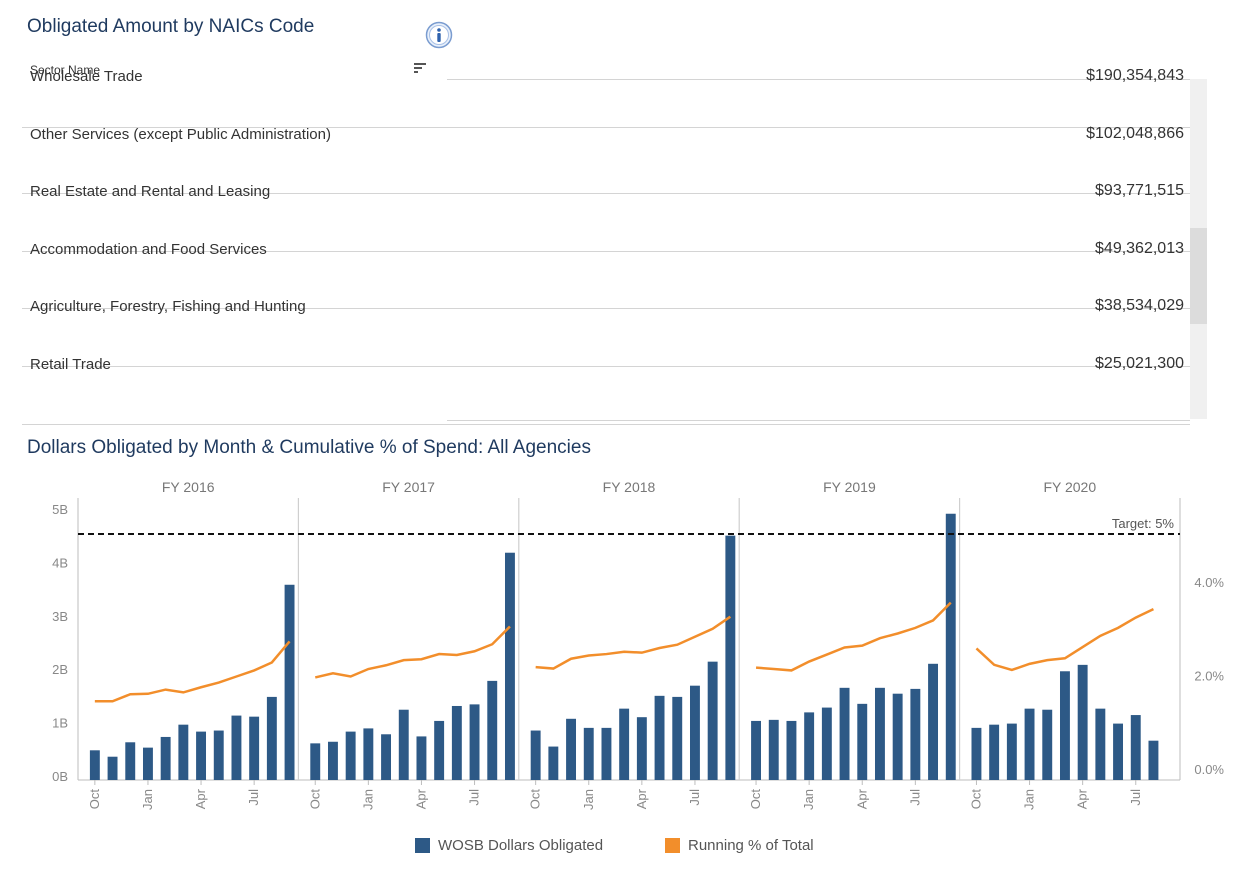  What do you see at coordinates (606, 390) in the screenshot?
I see `table-row: Retail Trade $25,021,300` at bounding box center [606, 390].